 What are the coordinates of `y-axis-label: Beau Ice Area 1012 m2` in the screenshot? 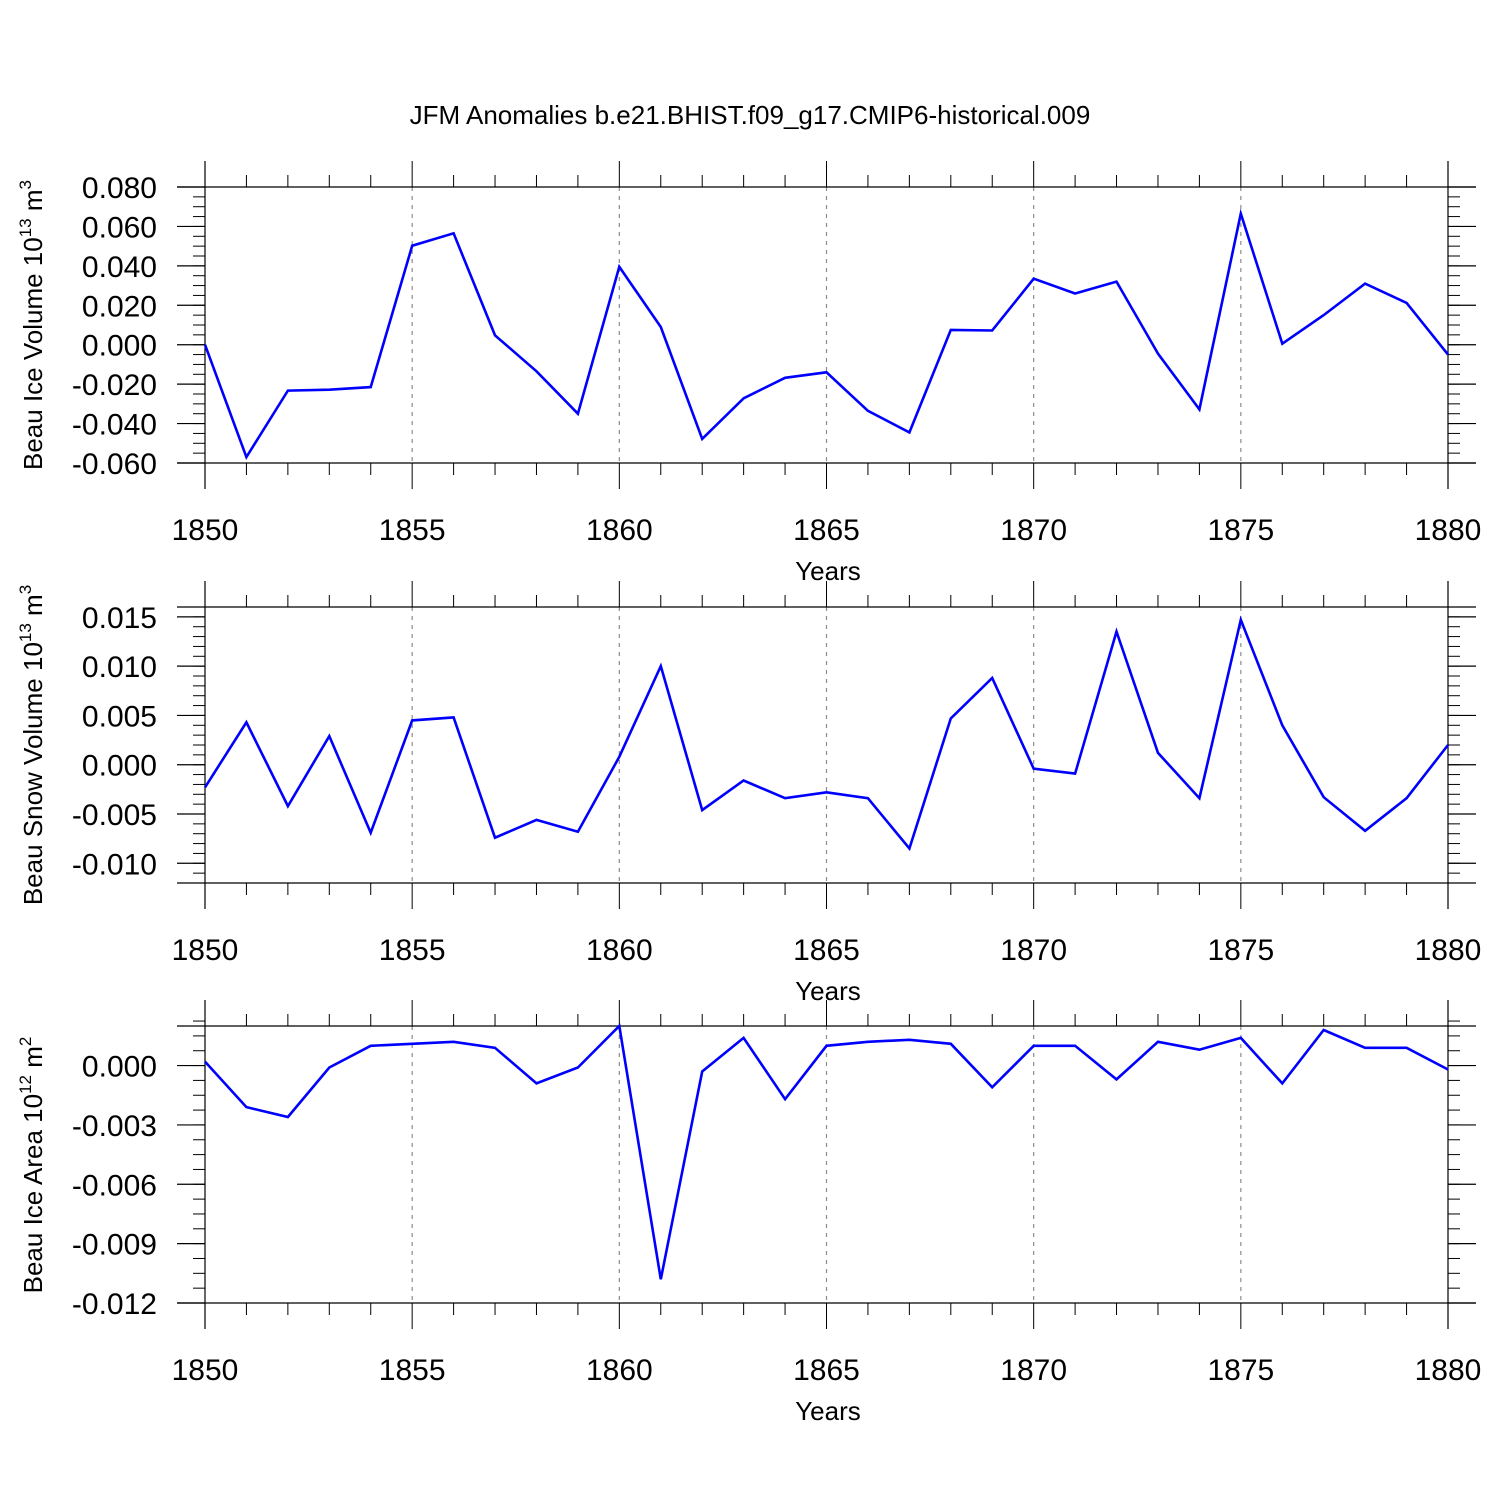 It's located at (32, 1165).